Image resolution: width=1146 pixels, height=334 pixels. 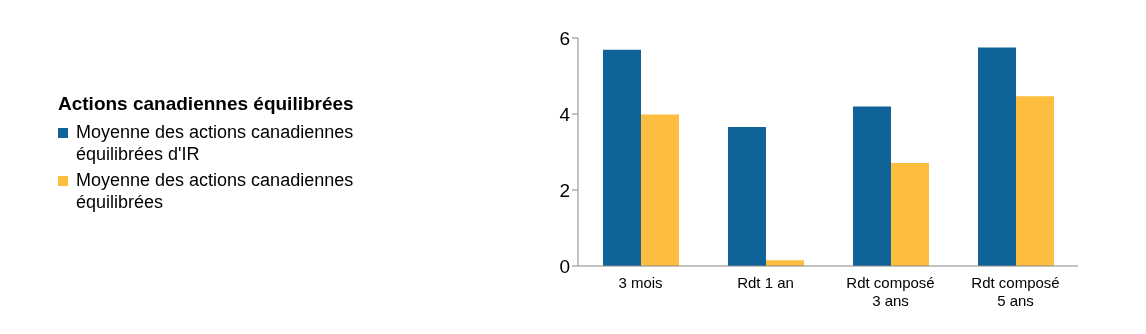 What do you see at coordinates (890, 291) in the screenshot?
I see `x-tick-label: Rdt composé 3 ans` at bounding box center [890, 291].